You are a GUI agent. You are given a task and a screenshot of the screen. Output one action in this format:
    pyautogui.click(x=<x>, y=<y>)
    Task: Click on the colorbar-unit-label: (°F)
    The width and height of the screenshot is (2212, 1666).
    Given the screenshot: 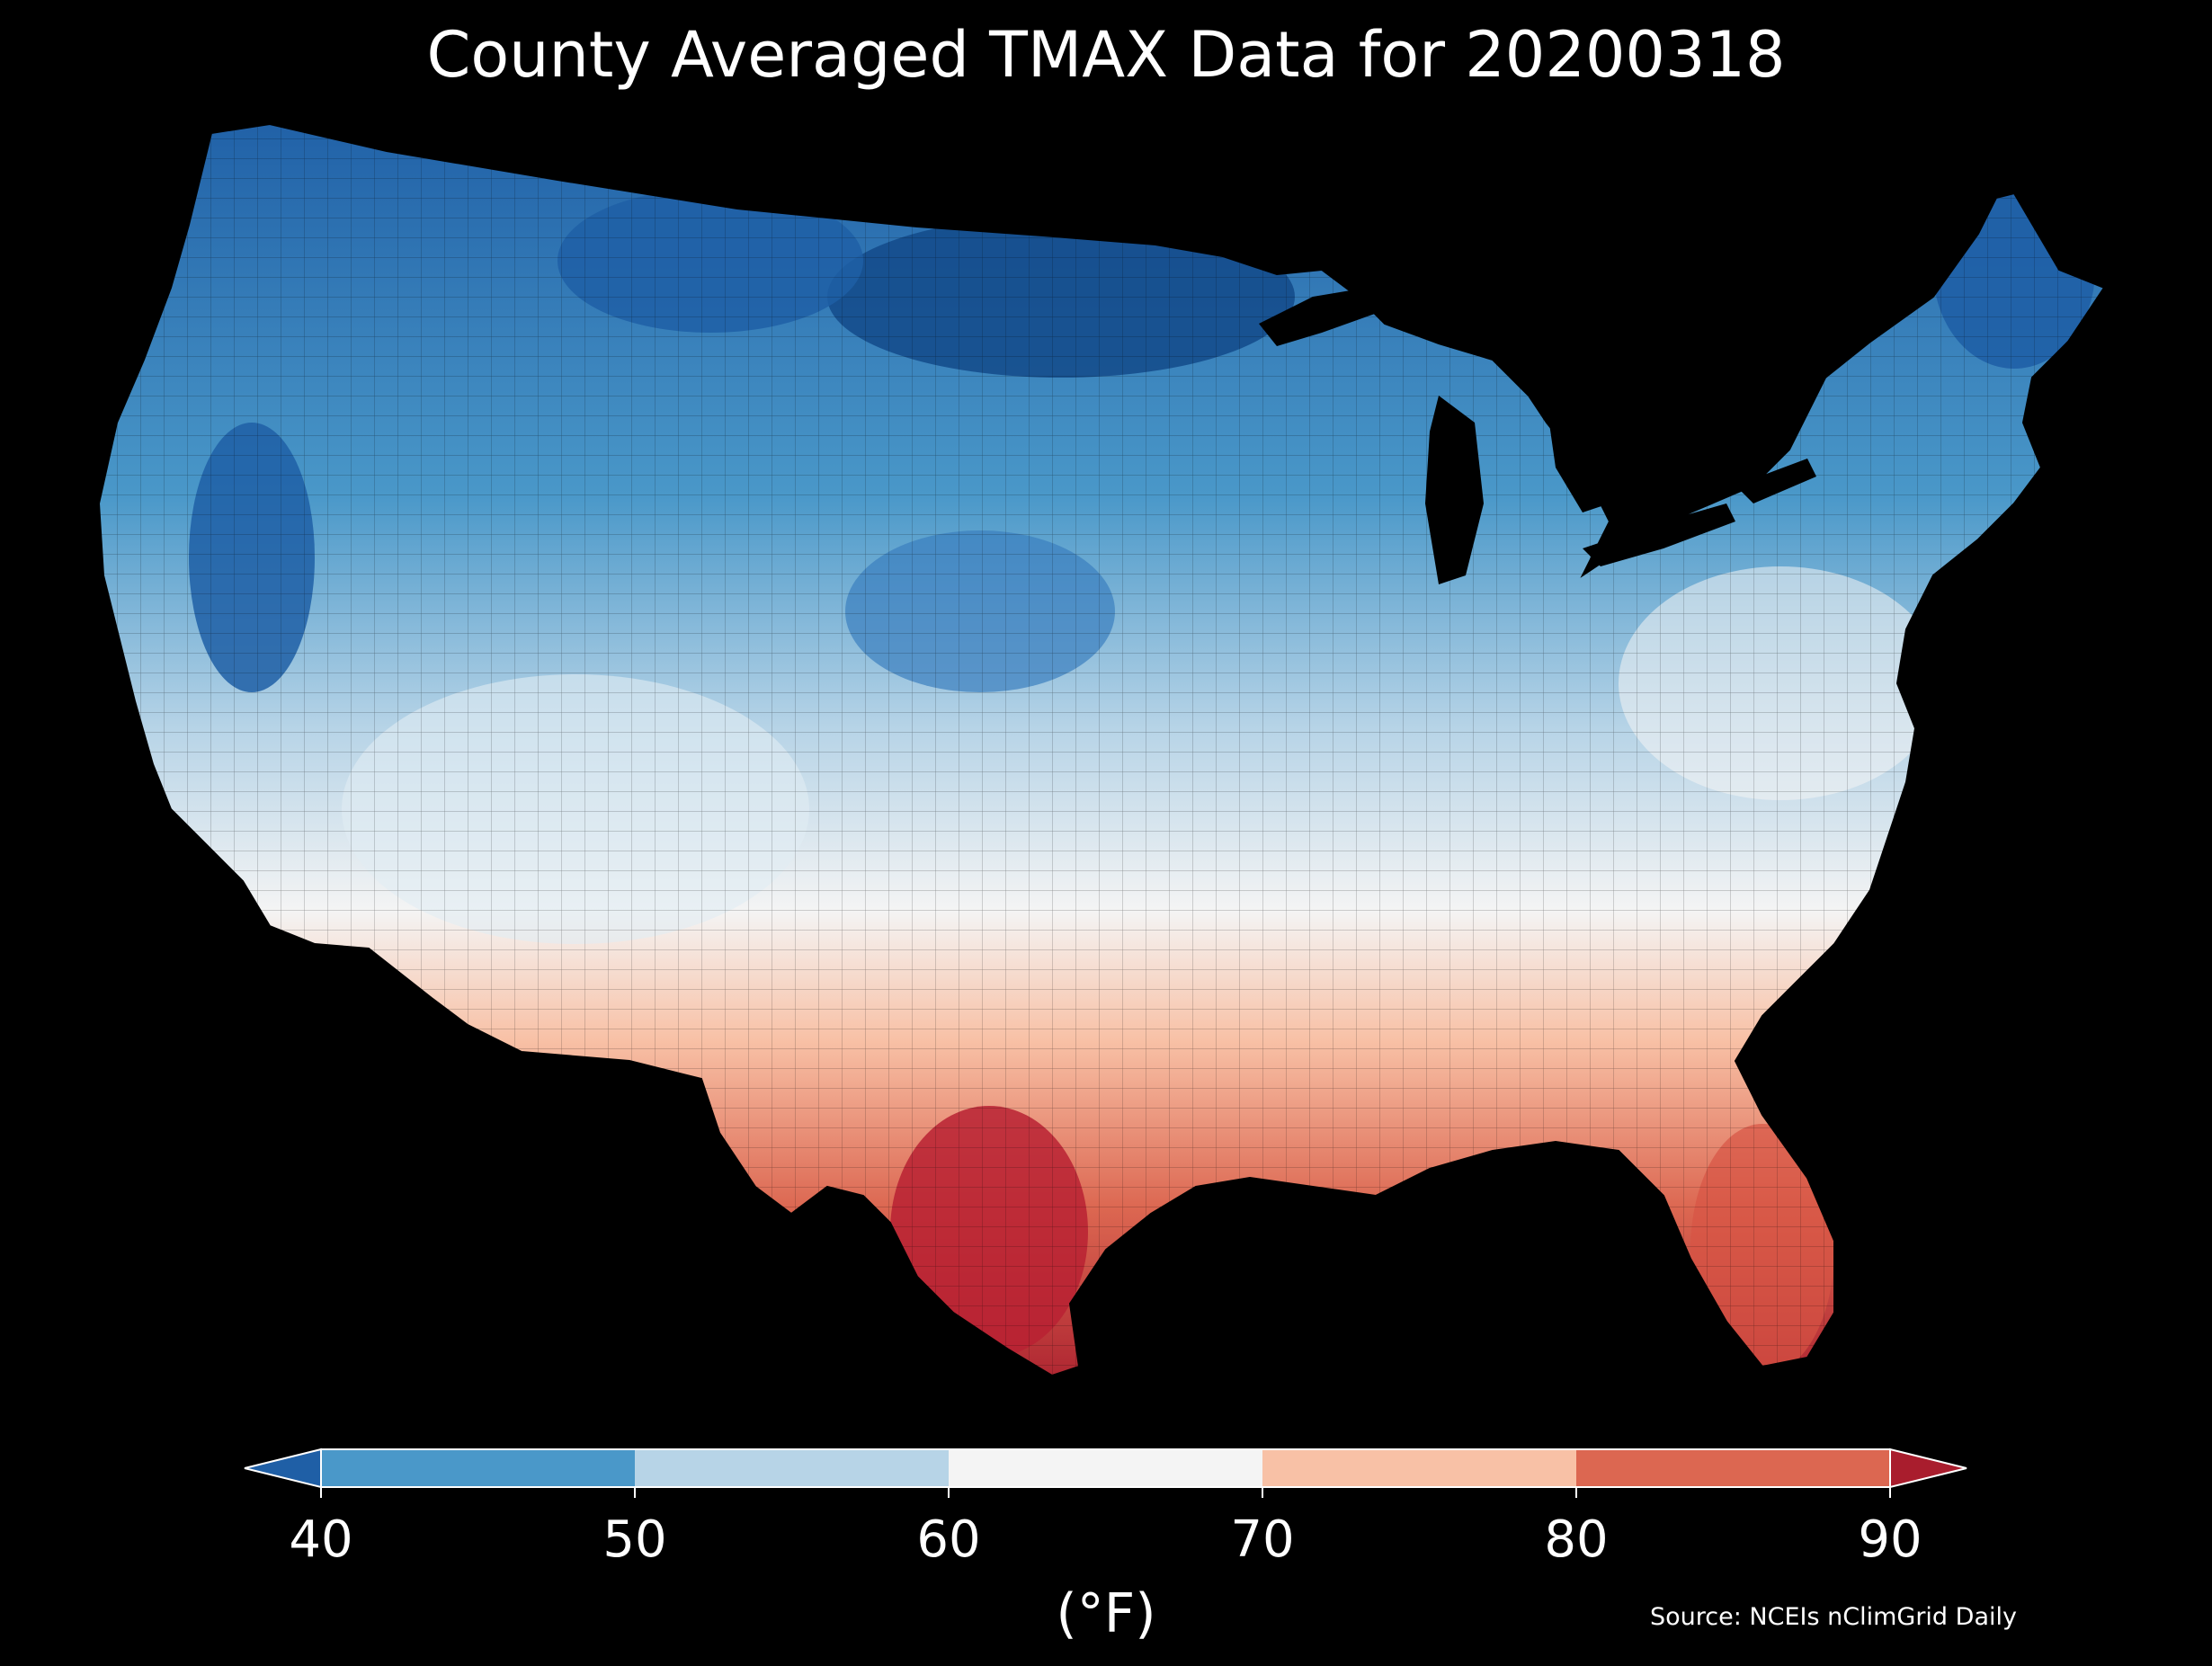 What is the action you would take?
    pyautogui.click(x=1106, y=1614)
    